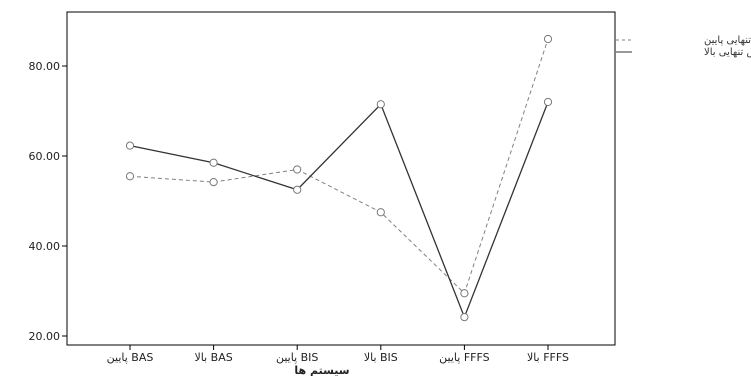  What do you see at coordinates (727, 40) in the screenshot?
I see `legend-label-series-1: احساس تنهایی پایین` at bounding box center [727, 40].